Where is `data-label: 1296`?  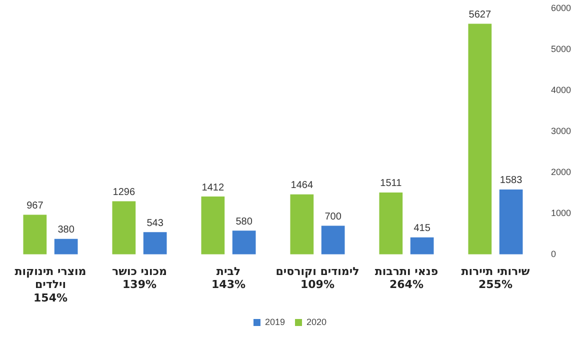
data-label: 1296 is located at coordinates (124, 192).